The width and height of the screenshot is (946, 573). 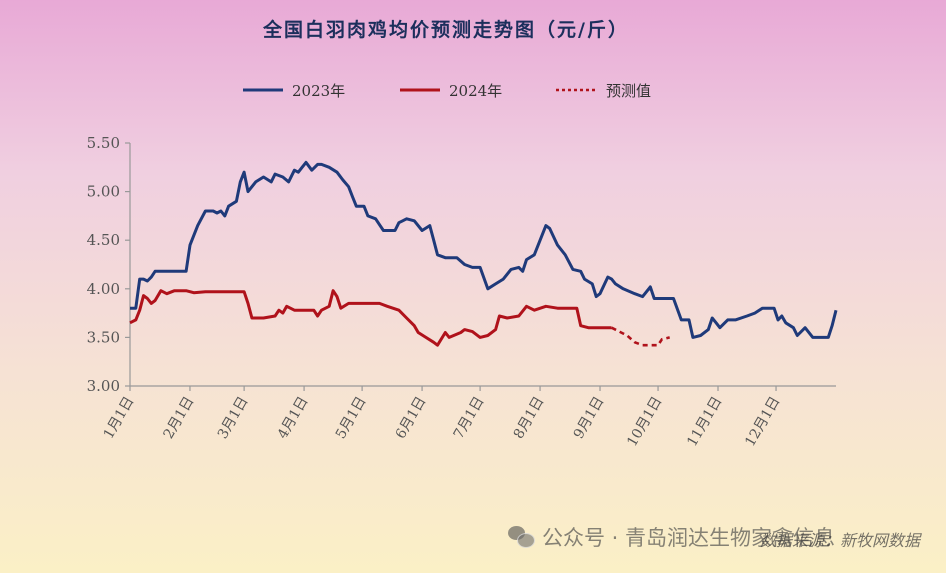 I want to click on x-tick-label: 4月1日, so click(x=293, y=418).